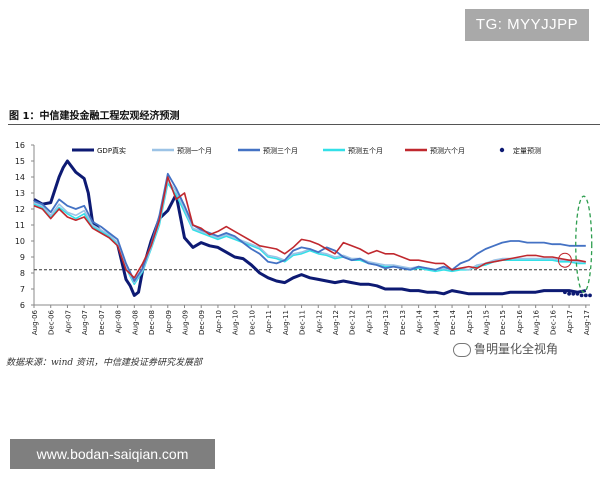 The image size is (600, 480). What do you see at coordinates (169, 321) in the screenshot?
I see `x-tick-label: Apr-09` at bounding box center [169, 321].